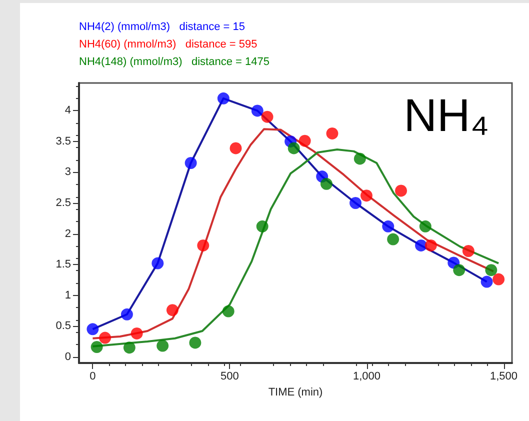  I want to click on text: NH4(148) (mmol/m3) distance = 1475, so click(174, 62).